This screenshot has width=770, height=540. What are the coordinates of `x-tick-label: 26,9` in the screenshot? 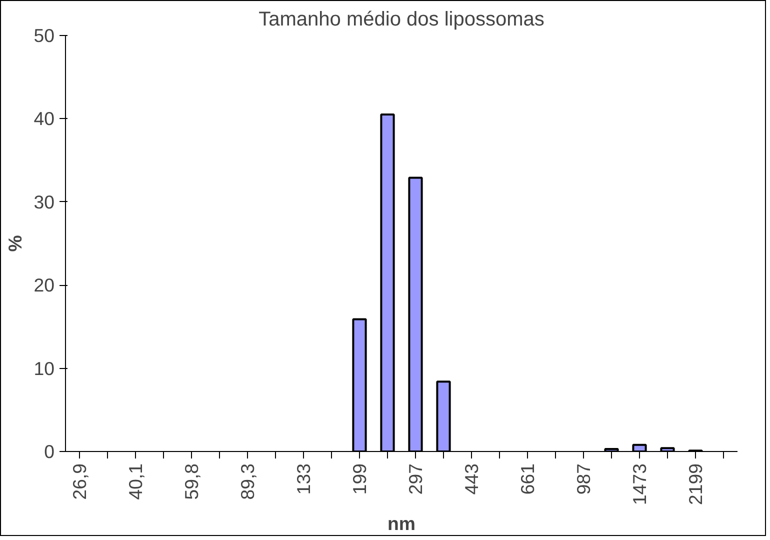 It's located at (79, 482).